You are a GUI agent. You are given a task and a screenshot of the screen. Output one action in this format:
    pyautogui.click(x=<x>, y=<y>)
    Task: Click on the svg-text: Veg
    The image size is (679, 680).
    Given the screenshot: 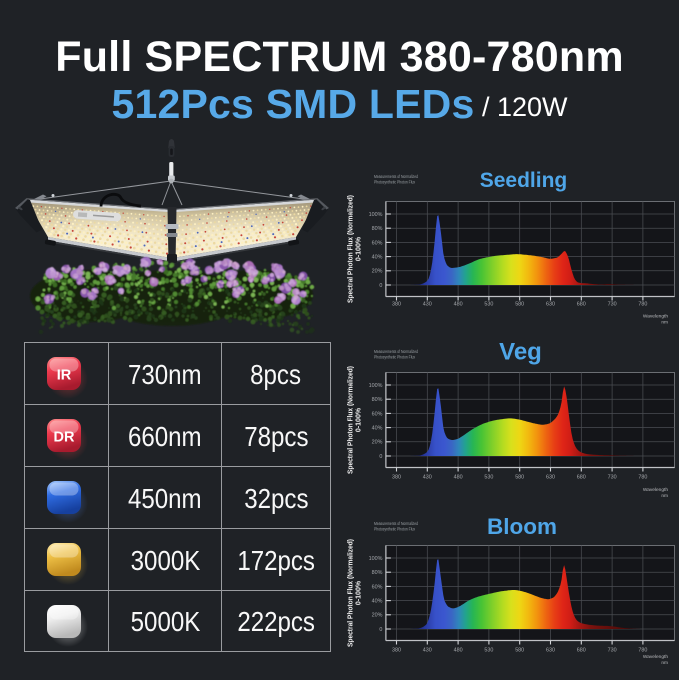 What is the action you would take?
    pyautogui.click(x=520, y=352)
    